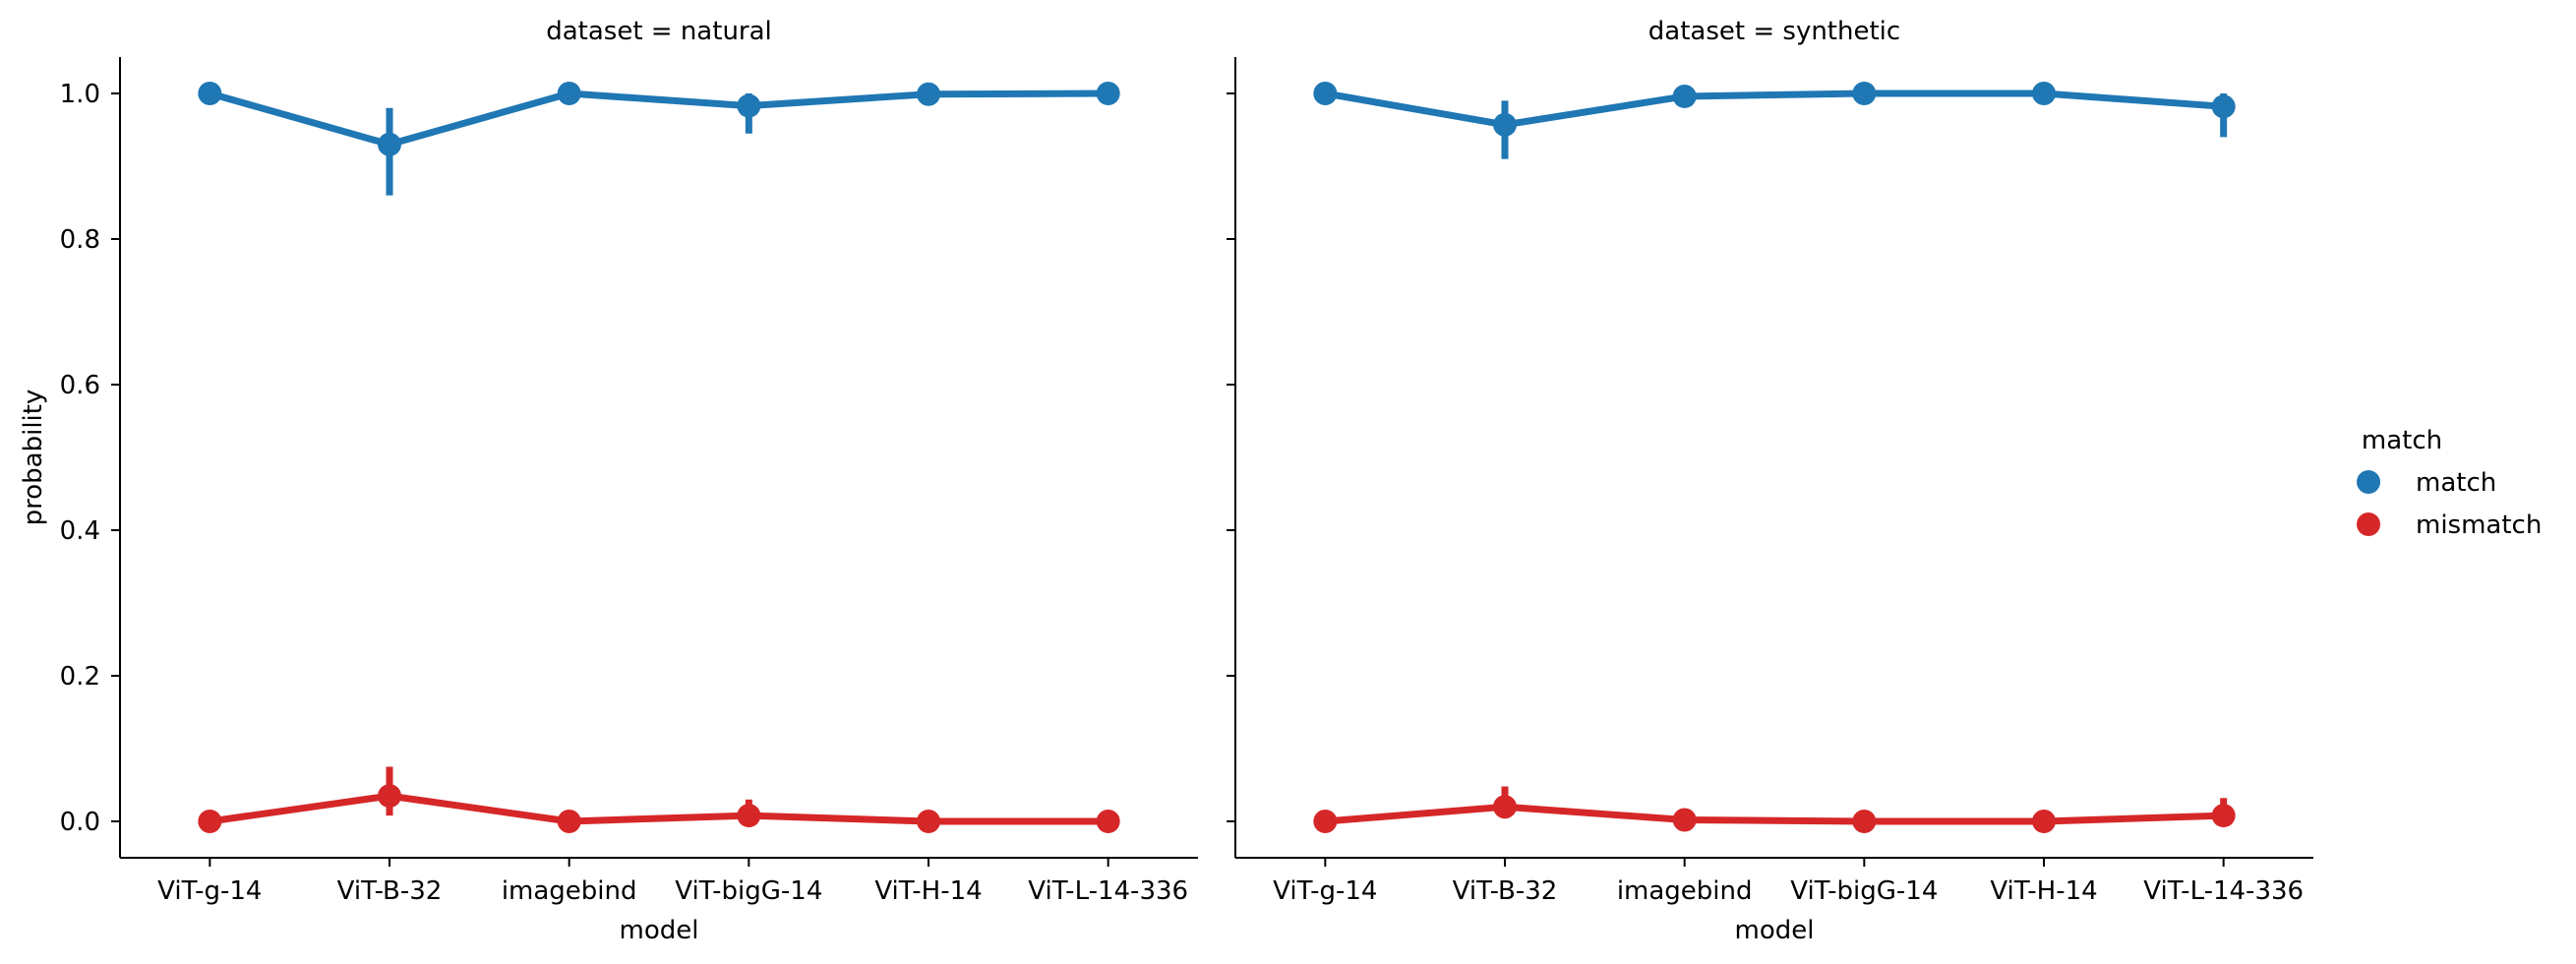  Describe the element at coordinates (2369, 524) in the screenshot. I see `legend-marker-mismatch` at that location.